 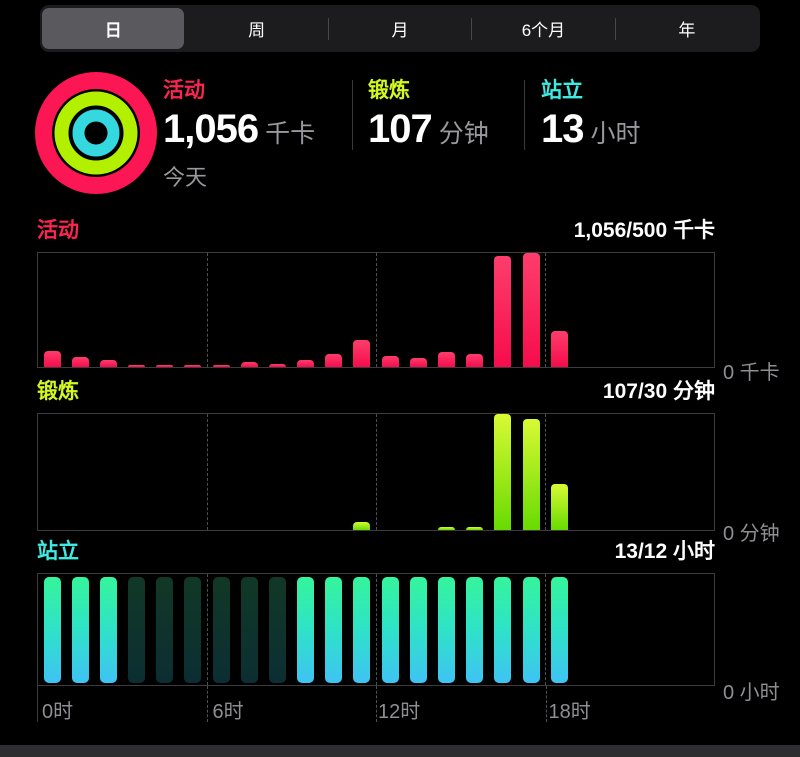 I want to click on exercise-baseline-label: 0 分钟, so click(x=751, y=534).